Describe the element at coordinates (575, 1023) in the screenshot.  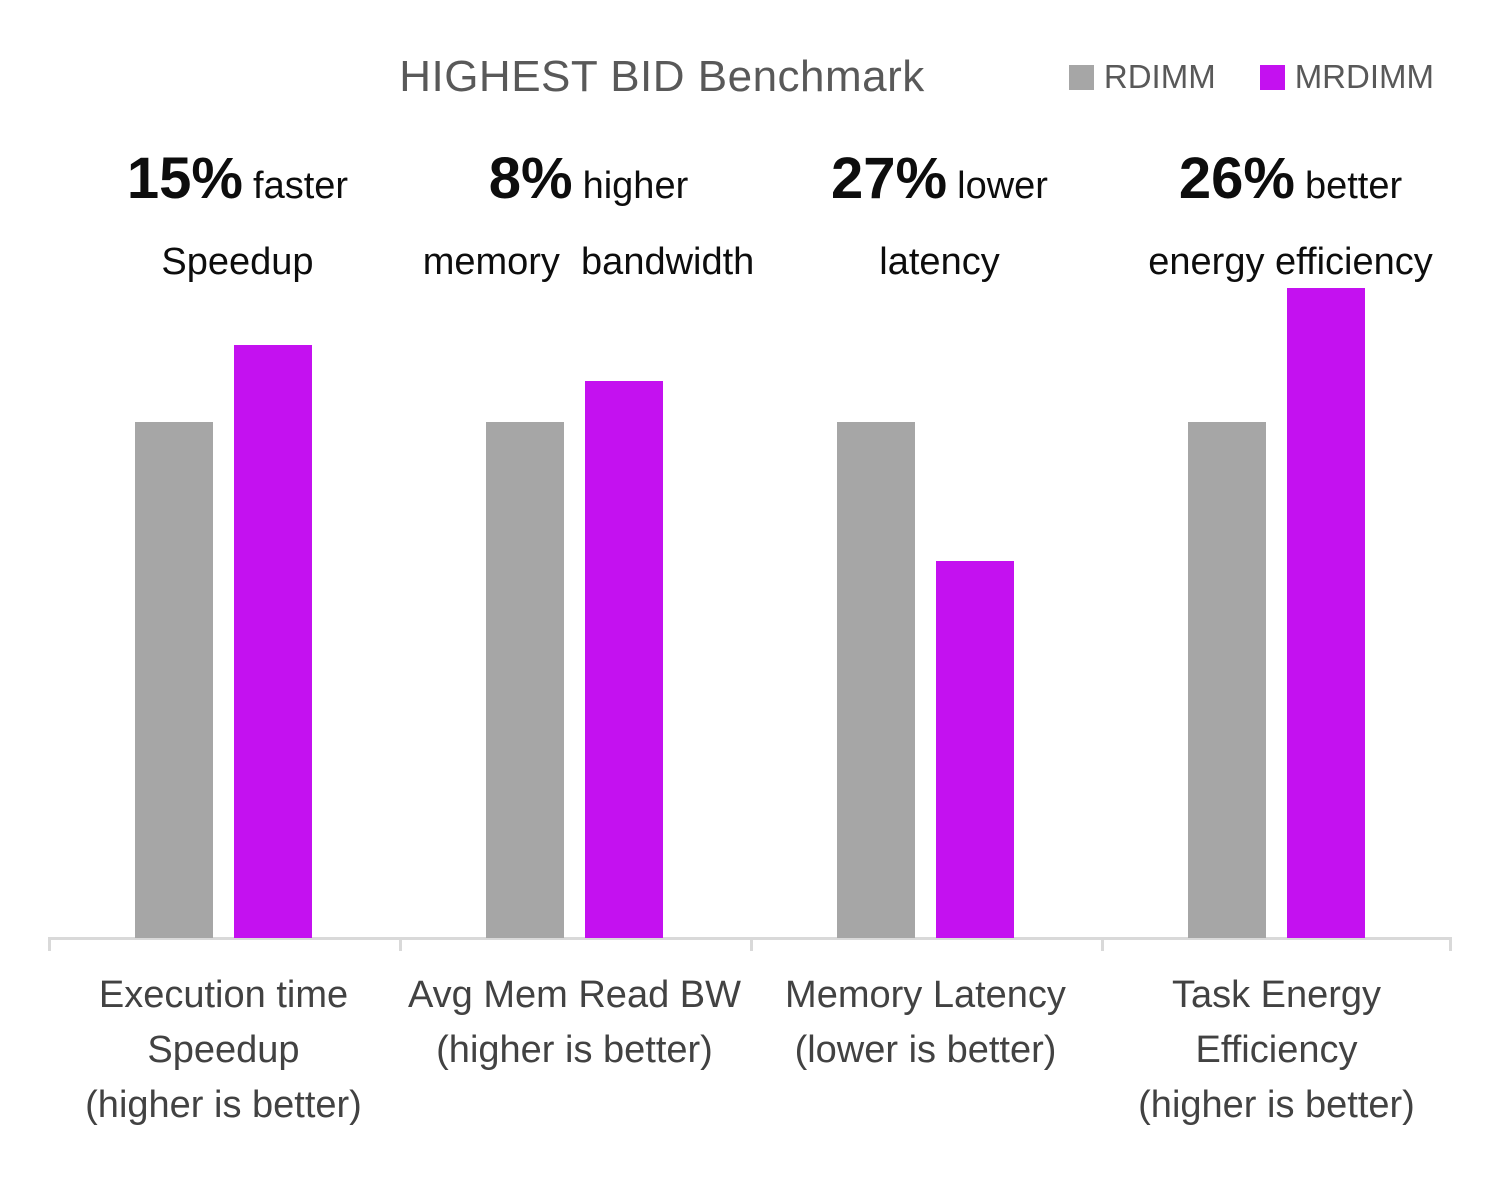
I see `category-label: Avg Mem Read BW (higher is better)` at that location.